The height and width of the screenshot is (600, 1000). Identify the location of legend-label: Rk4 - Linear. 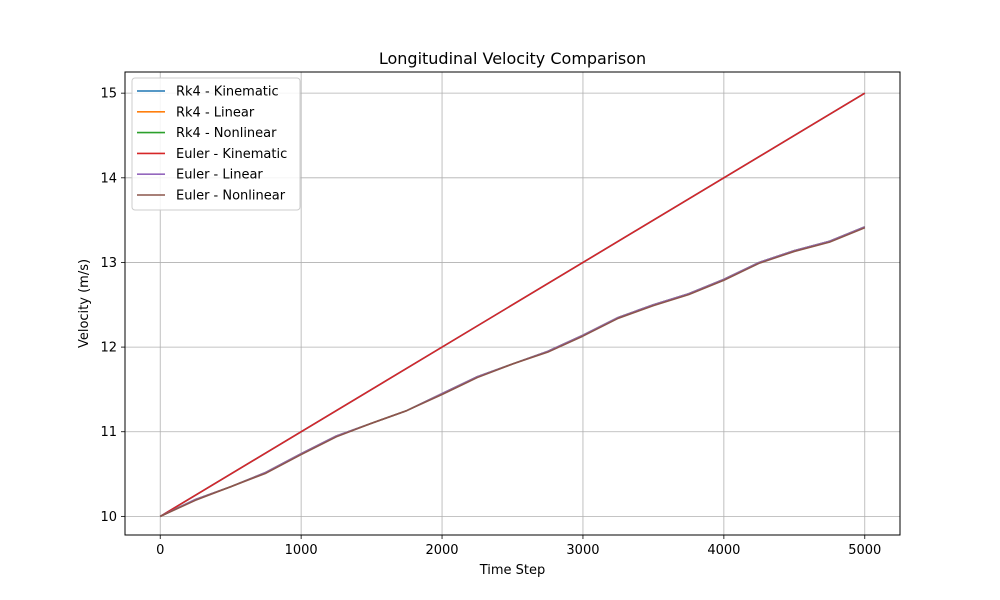
(215, 112).